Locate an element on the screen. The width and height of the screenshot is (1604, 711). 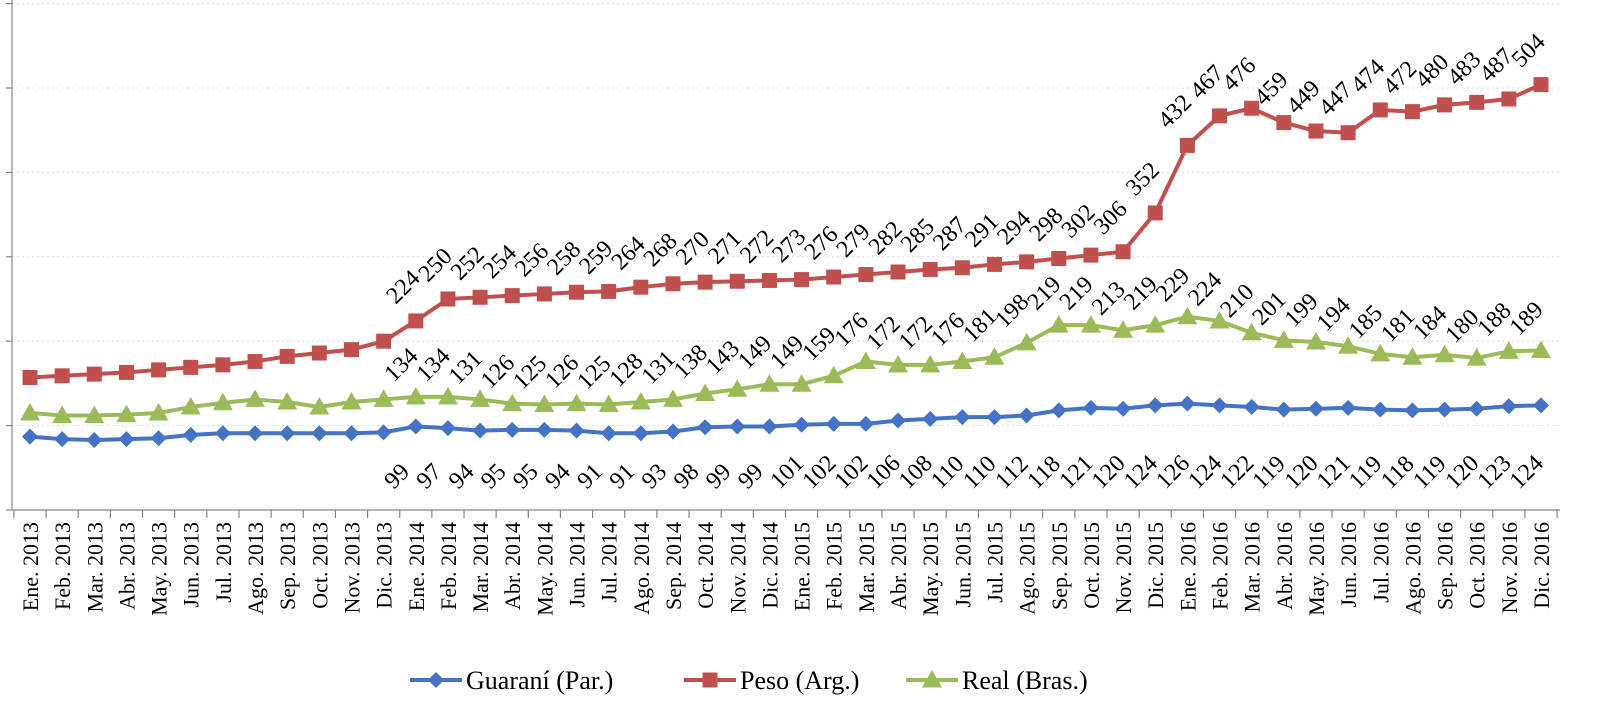
data-label: 93 is located at coordinates (654, 476).